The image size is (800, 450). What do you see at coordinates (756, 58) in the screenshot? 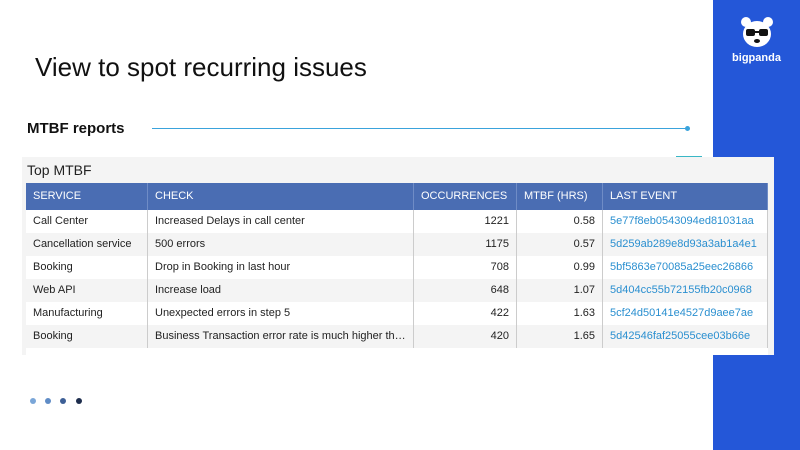
I see `brand-name: bigpanda` at bounding box center [756, 58].